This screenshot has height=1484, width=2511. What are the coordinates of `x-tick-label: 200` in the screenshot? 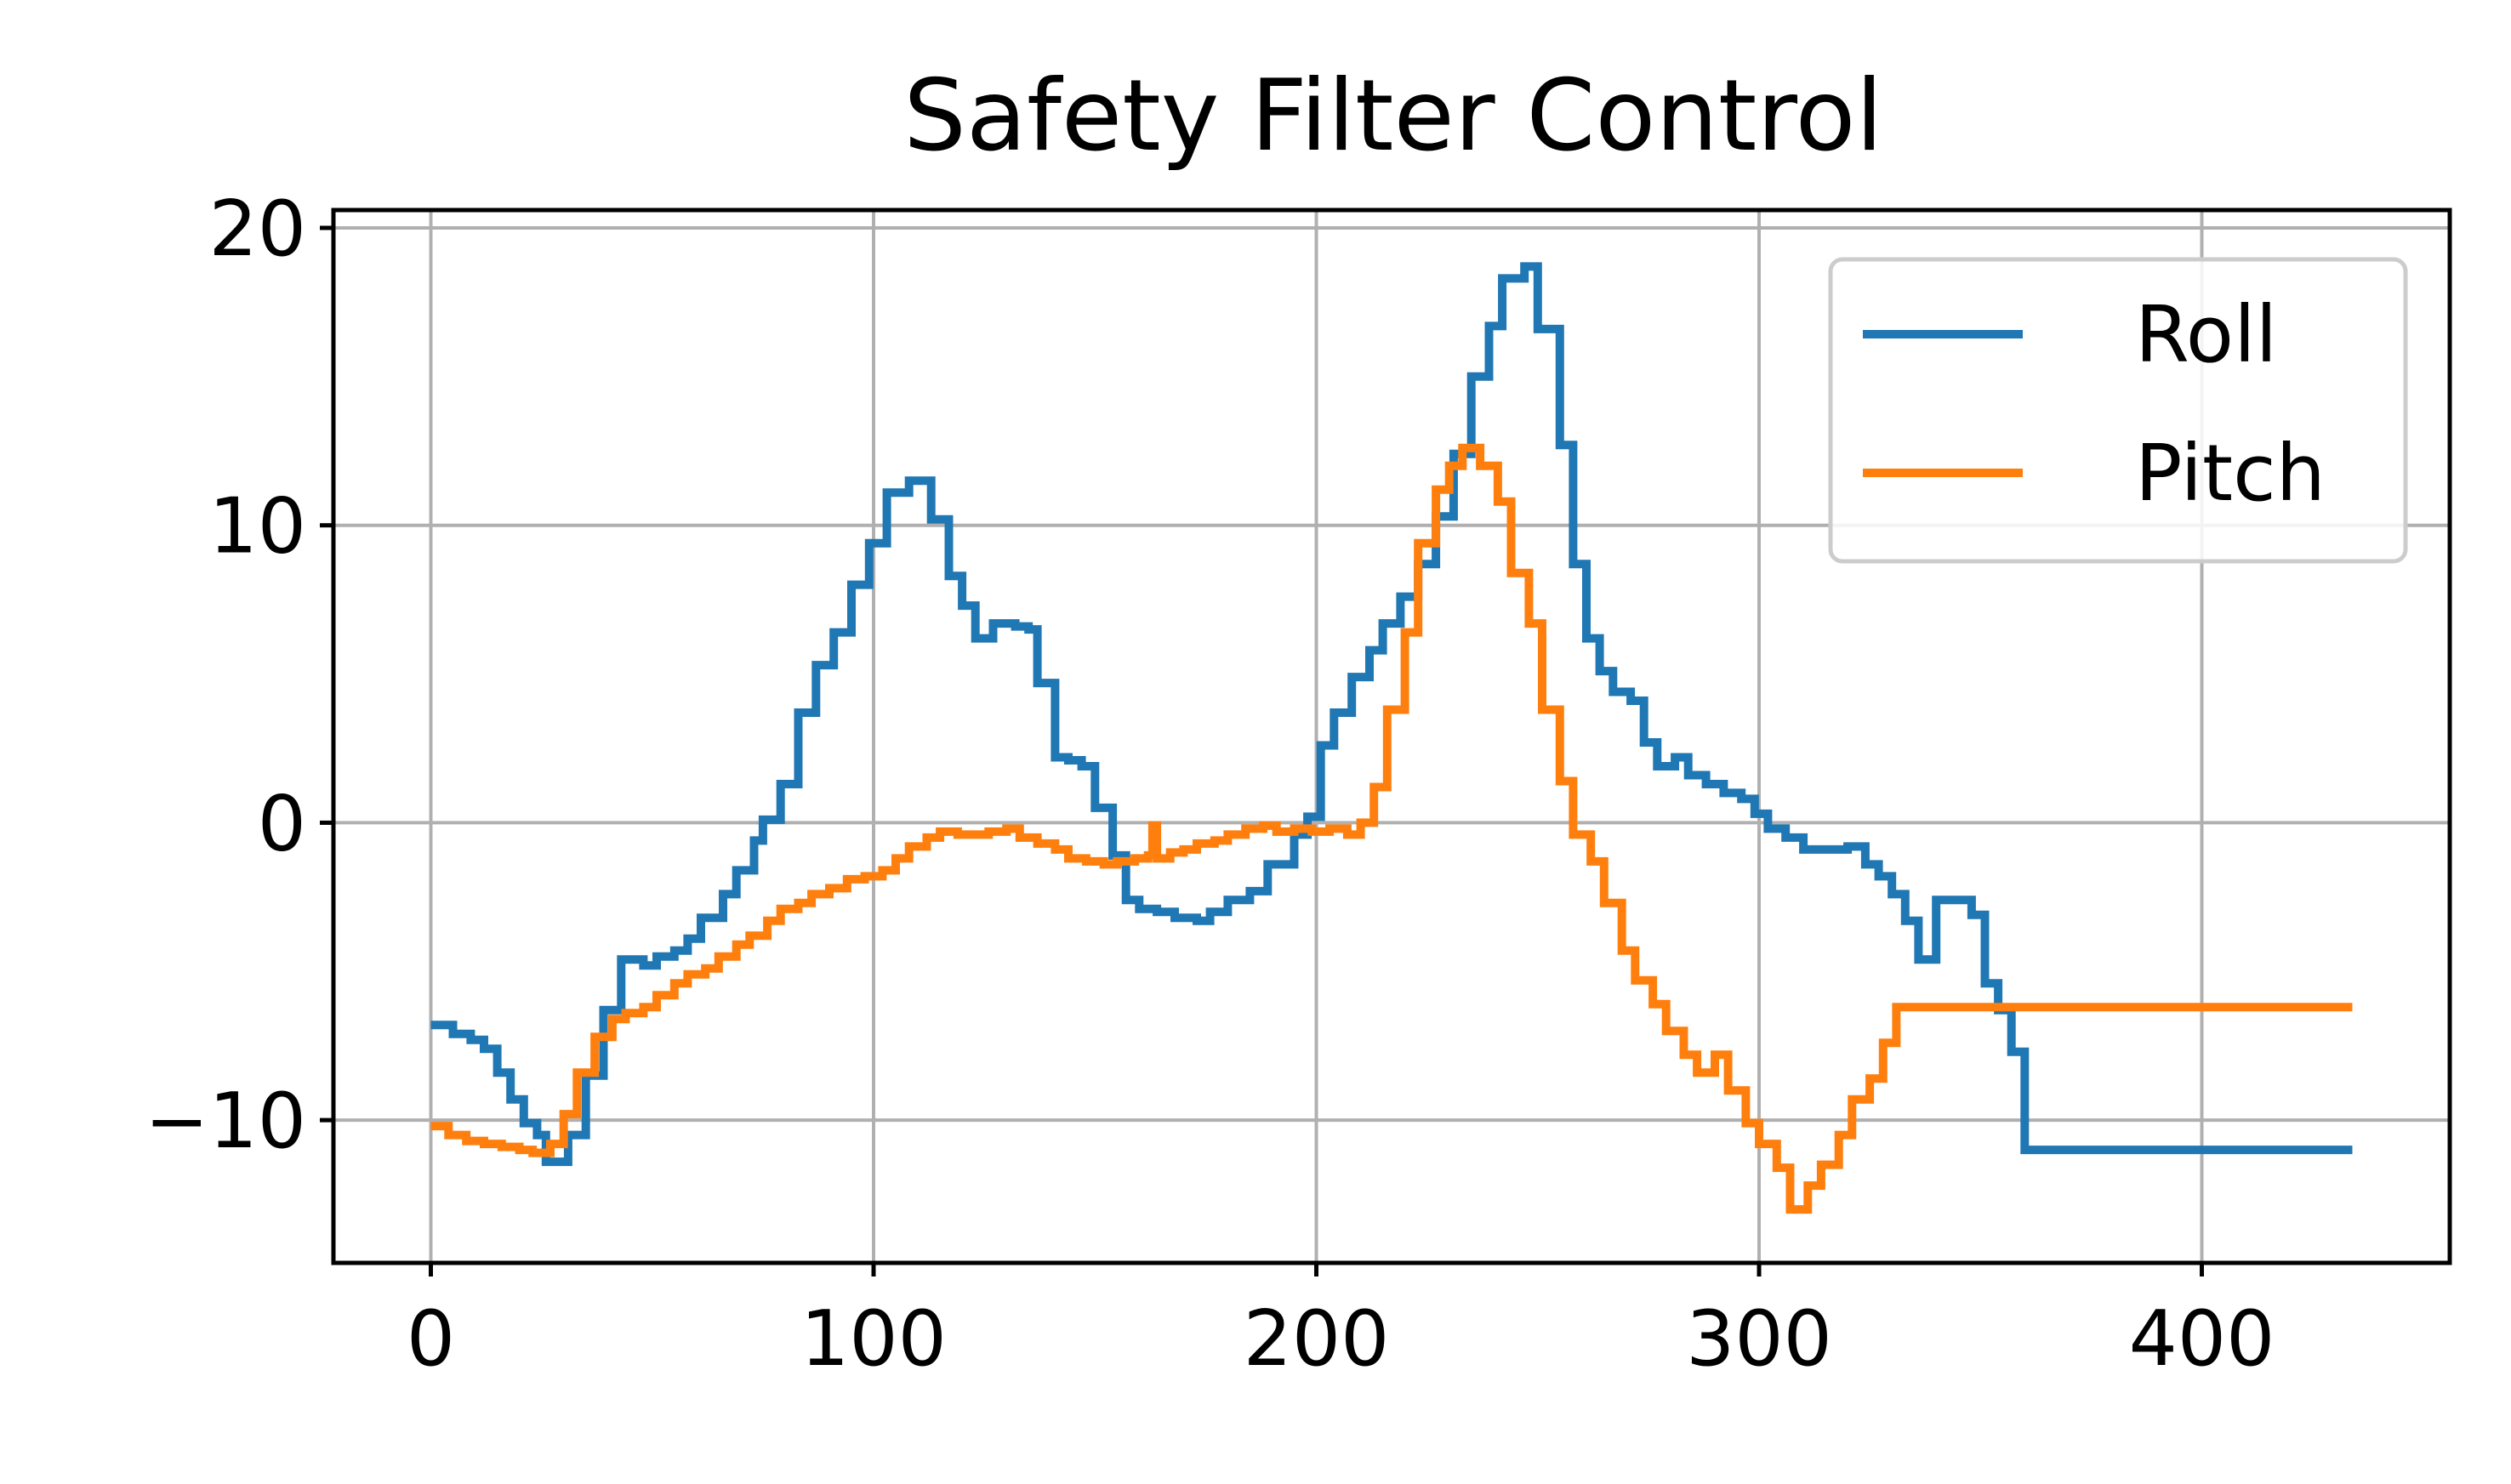 It's located at (1317, 1339).